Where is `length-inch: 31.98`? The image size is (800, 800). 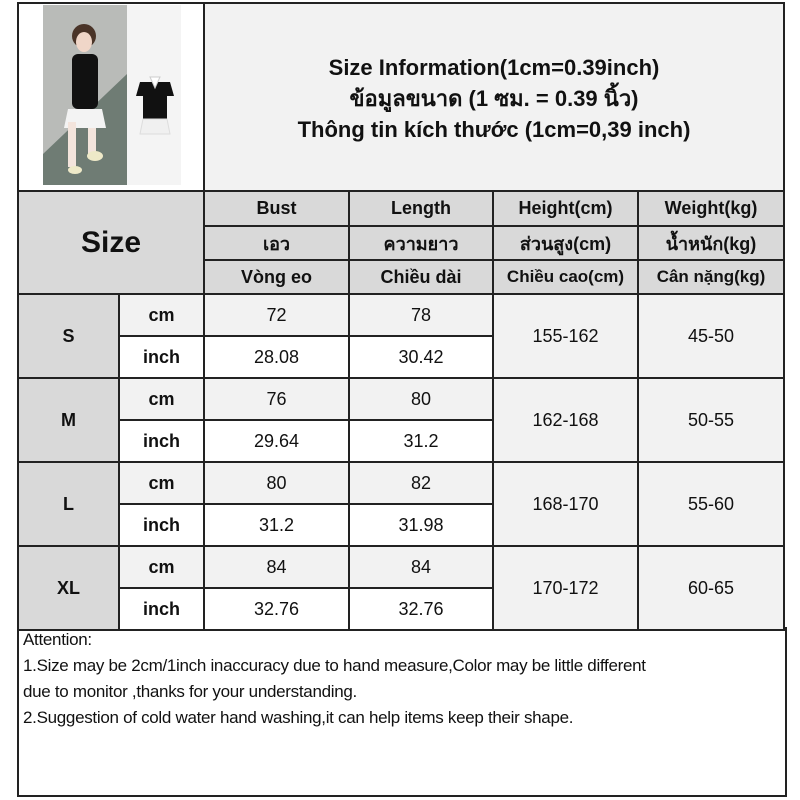 length-inch: 31.98 is located at coordinates (421, 525).